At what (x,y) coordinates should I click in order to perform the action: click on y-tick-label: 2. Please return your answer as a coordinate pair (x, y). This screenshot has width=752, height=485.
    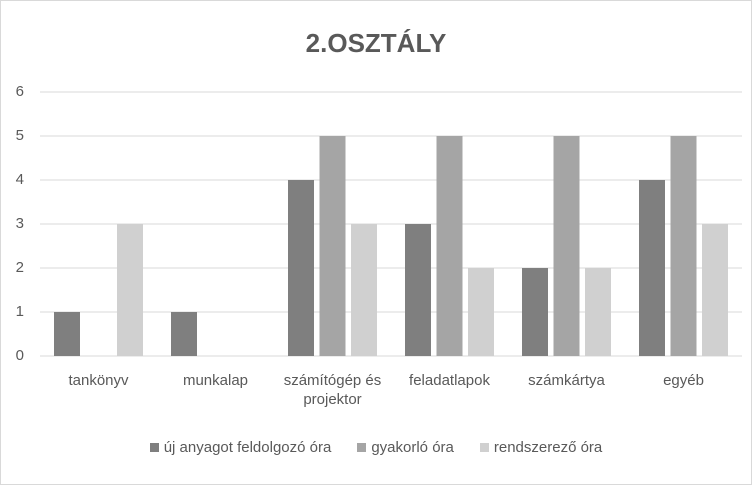
    Looking at the image, I should click on (20, 267).